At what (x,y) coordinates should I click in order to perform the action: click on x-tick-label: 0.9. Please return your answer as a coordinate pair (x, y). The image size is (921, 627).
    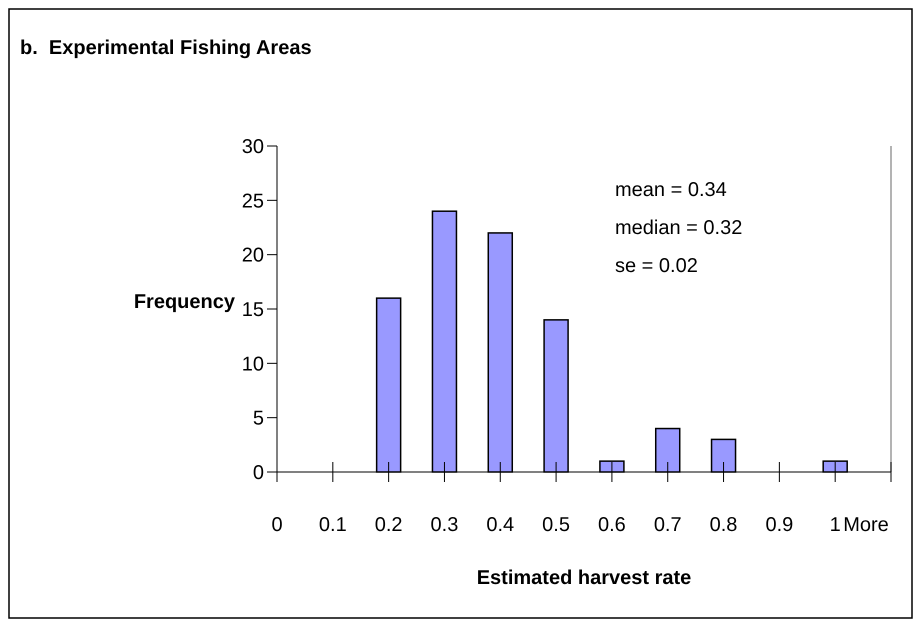
    Looking at the image, I should click on (779, 525).